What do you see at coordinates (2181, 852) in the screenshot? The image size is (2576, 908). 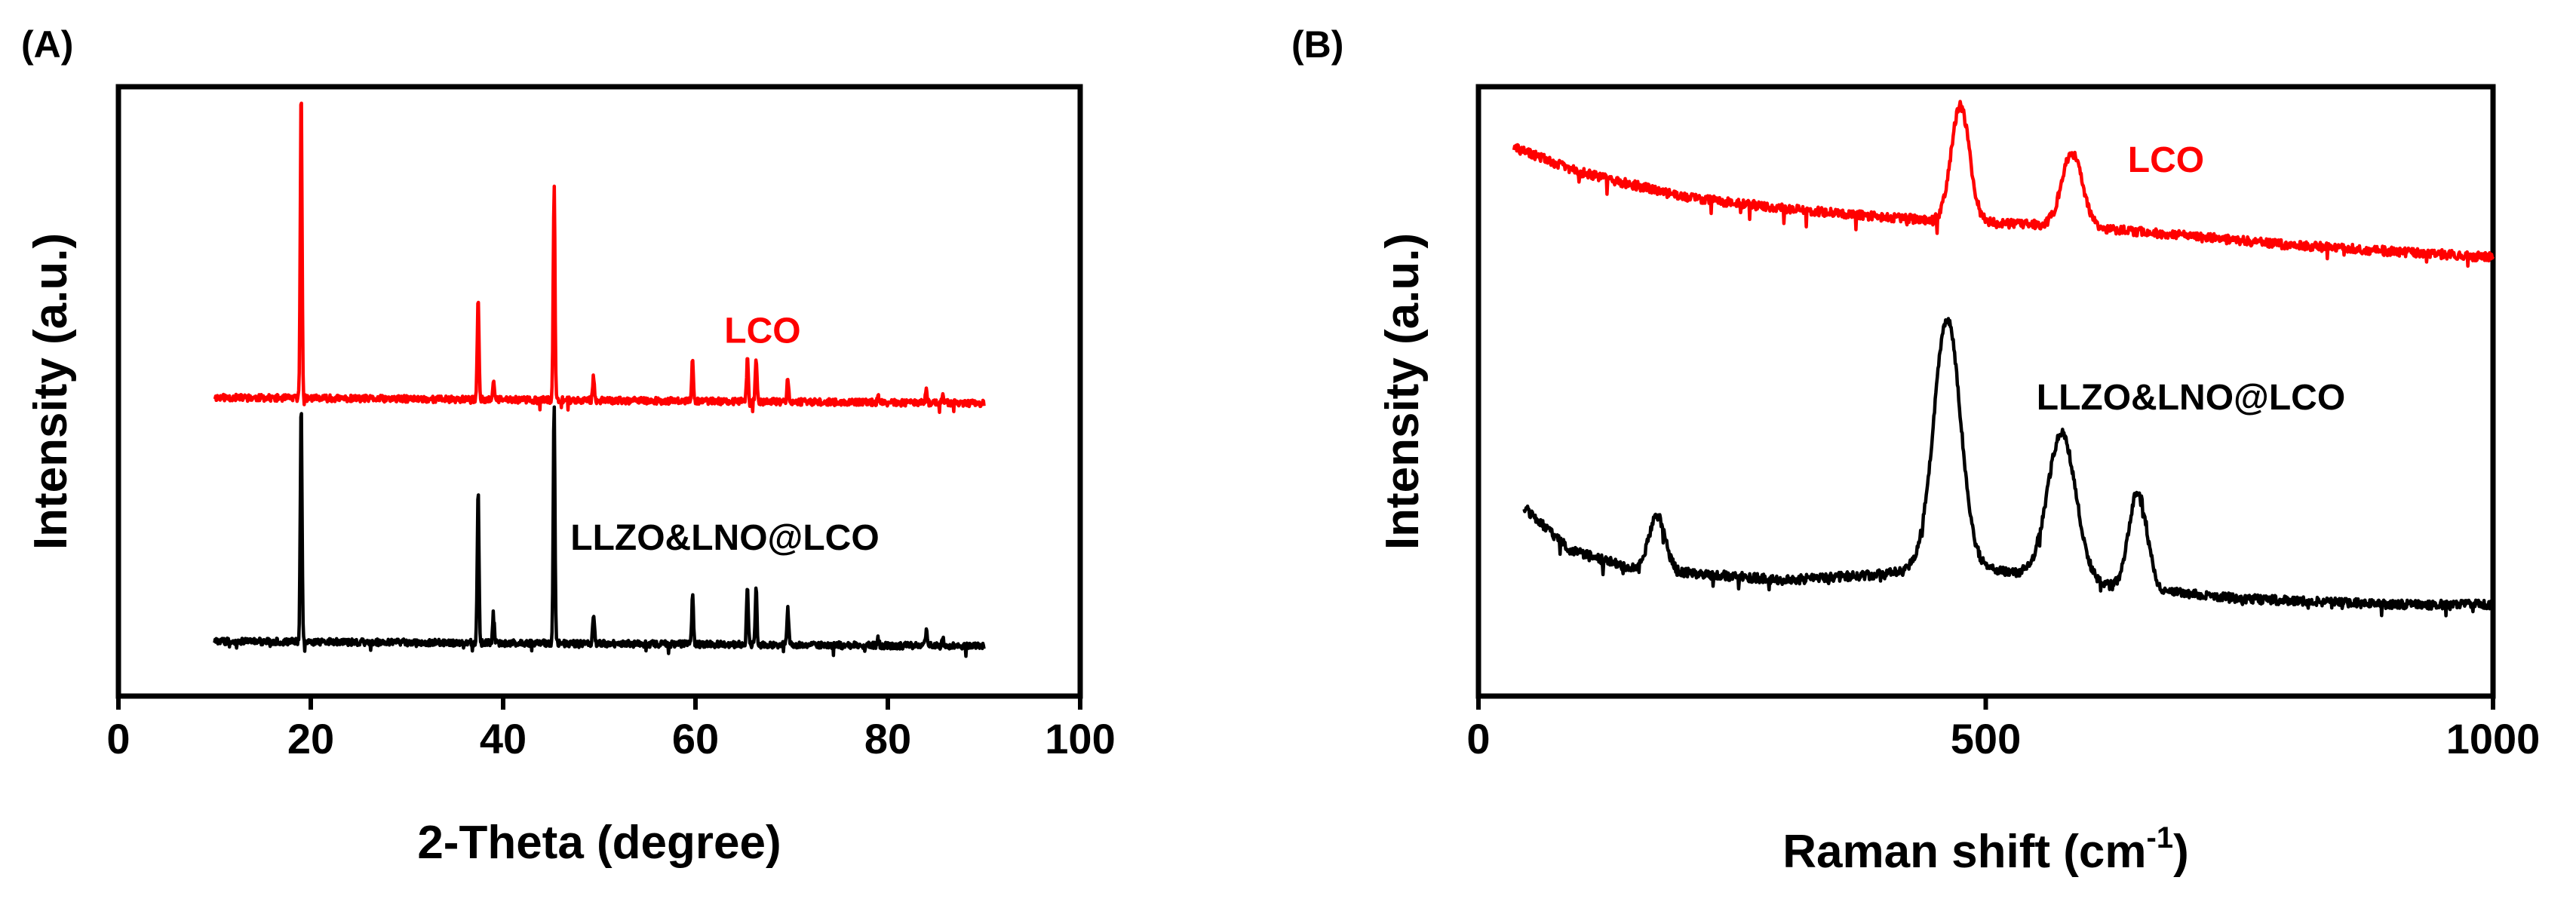 I see `x-axis-title-b-close: )` at bounding box center [2181, 852].